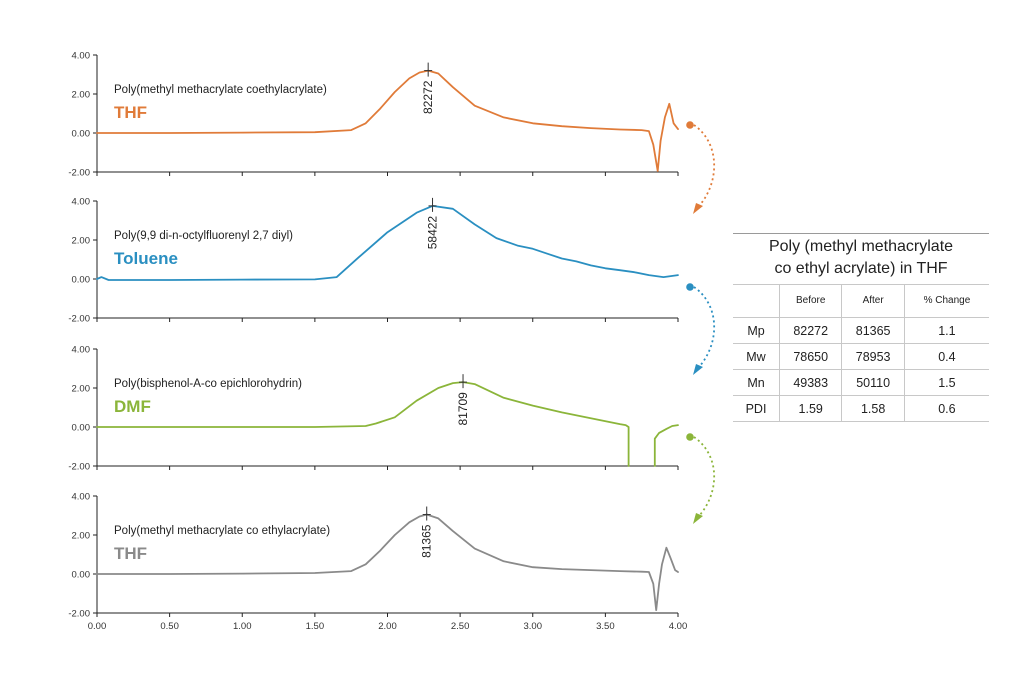 The width and height of the screenshot is (1024, 682). Describe the element at coordinates (861, 268) in the screenshot. I see `table-title-line-2: co ethyl acrylate) in THF` at that location.